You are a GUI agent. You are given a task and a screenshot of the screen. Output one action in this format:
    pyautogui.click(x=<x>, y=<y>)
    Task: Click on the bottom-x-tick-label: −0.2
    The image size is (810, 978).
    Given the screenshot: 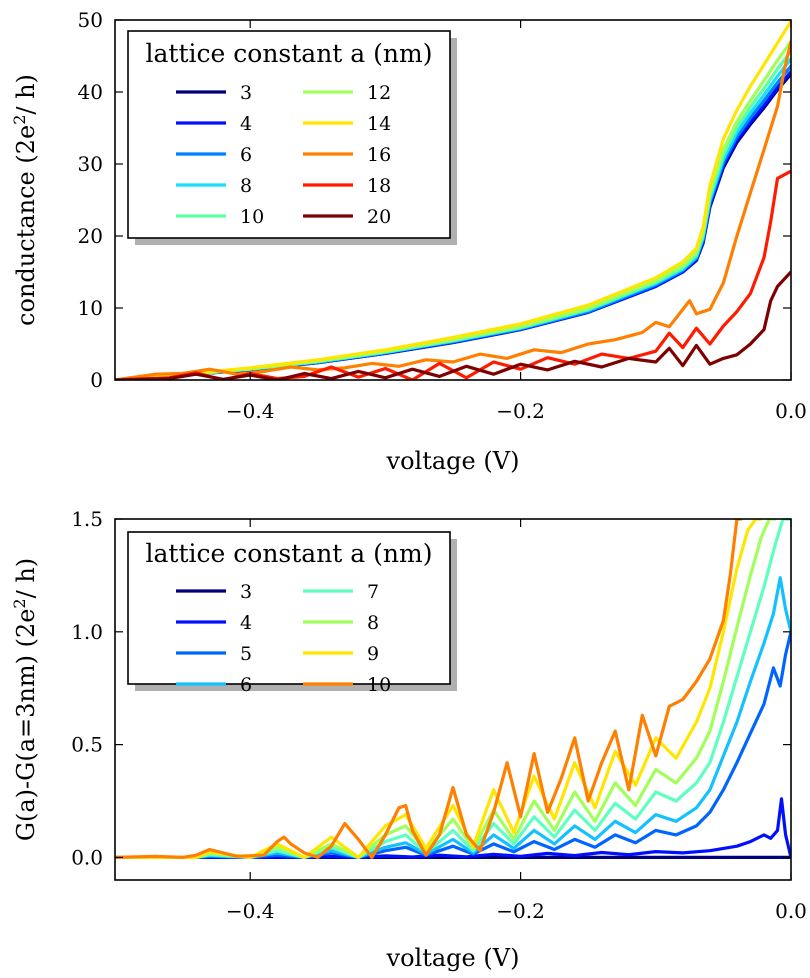 What is the action you would take?
    pyautogui.click(x=520, y=911)
    